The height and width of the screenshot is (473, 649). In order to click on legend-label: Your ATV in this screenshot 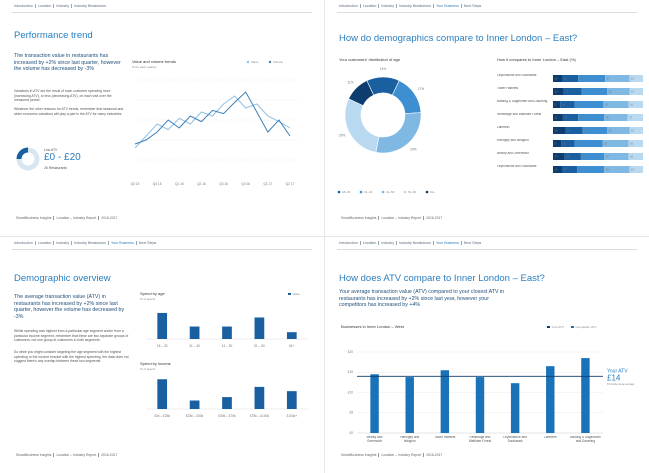, I will do `click(558, 327)`.